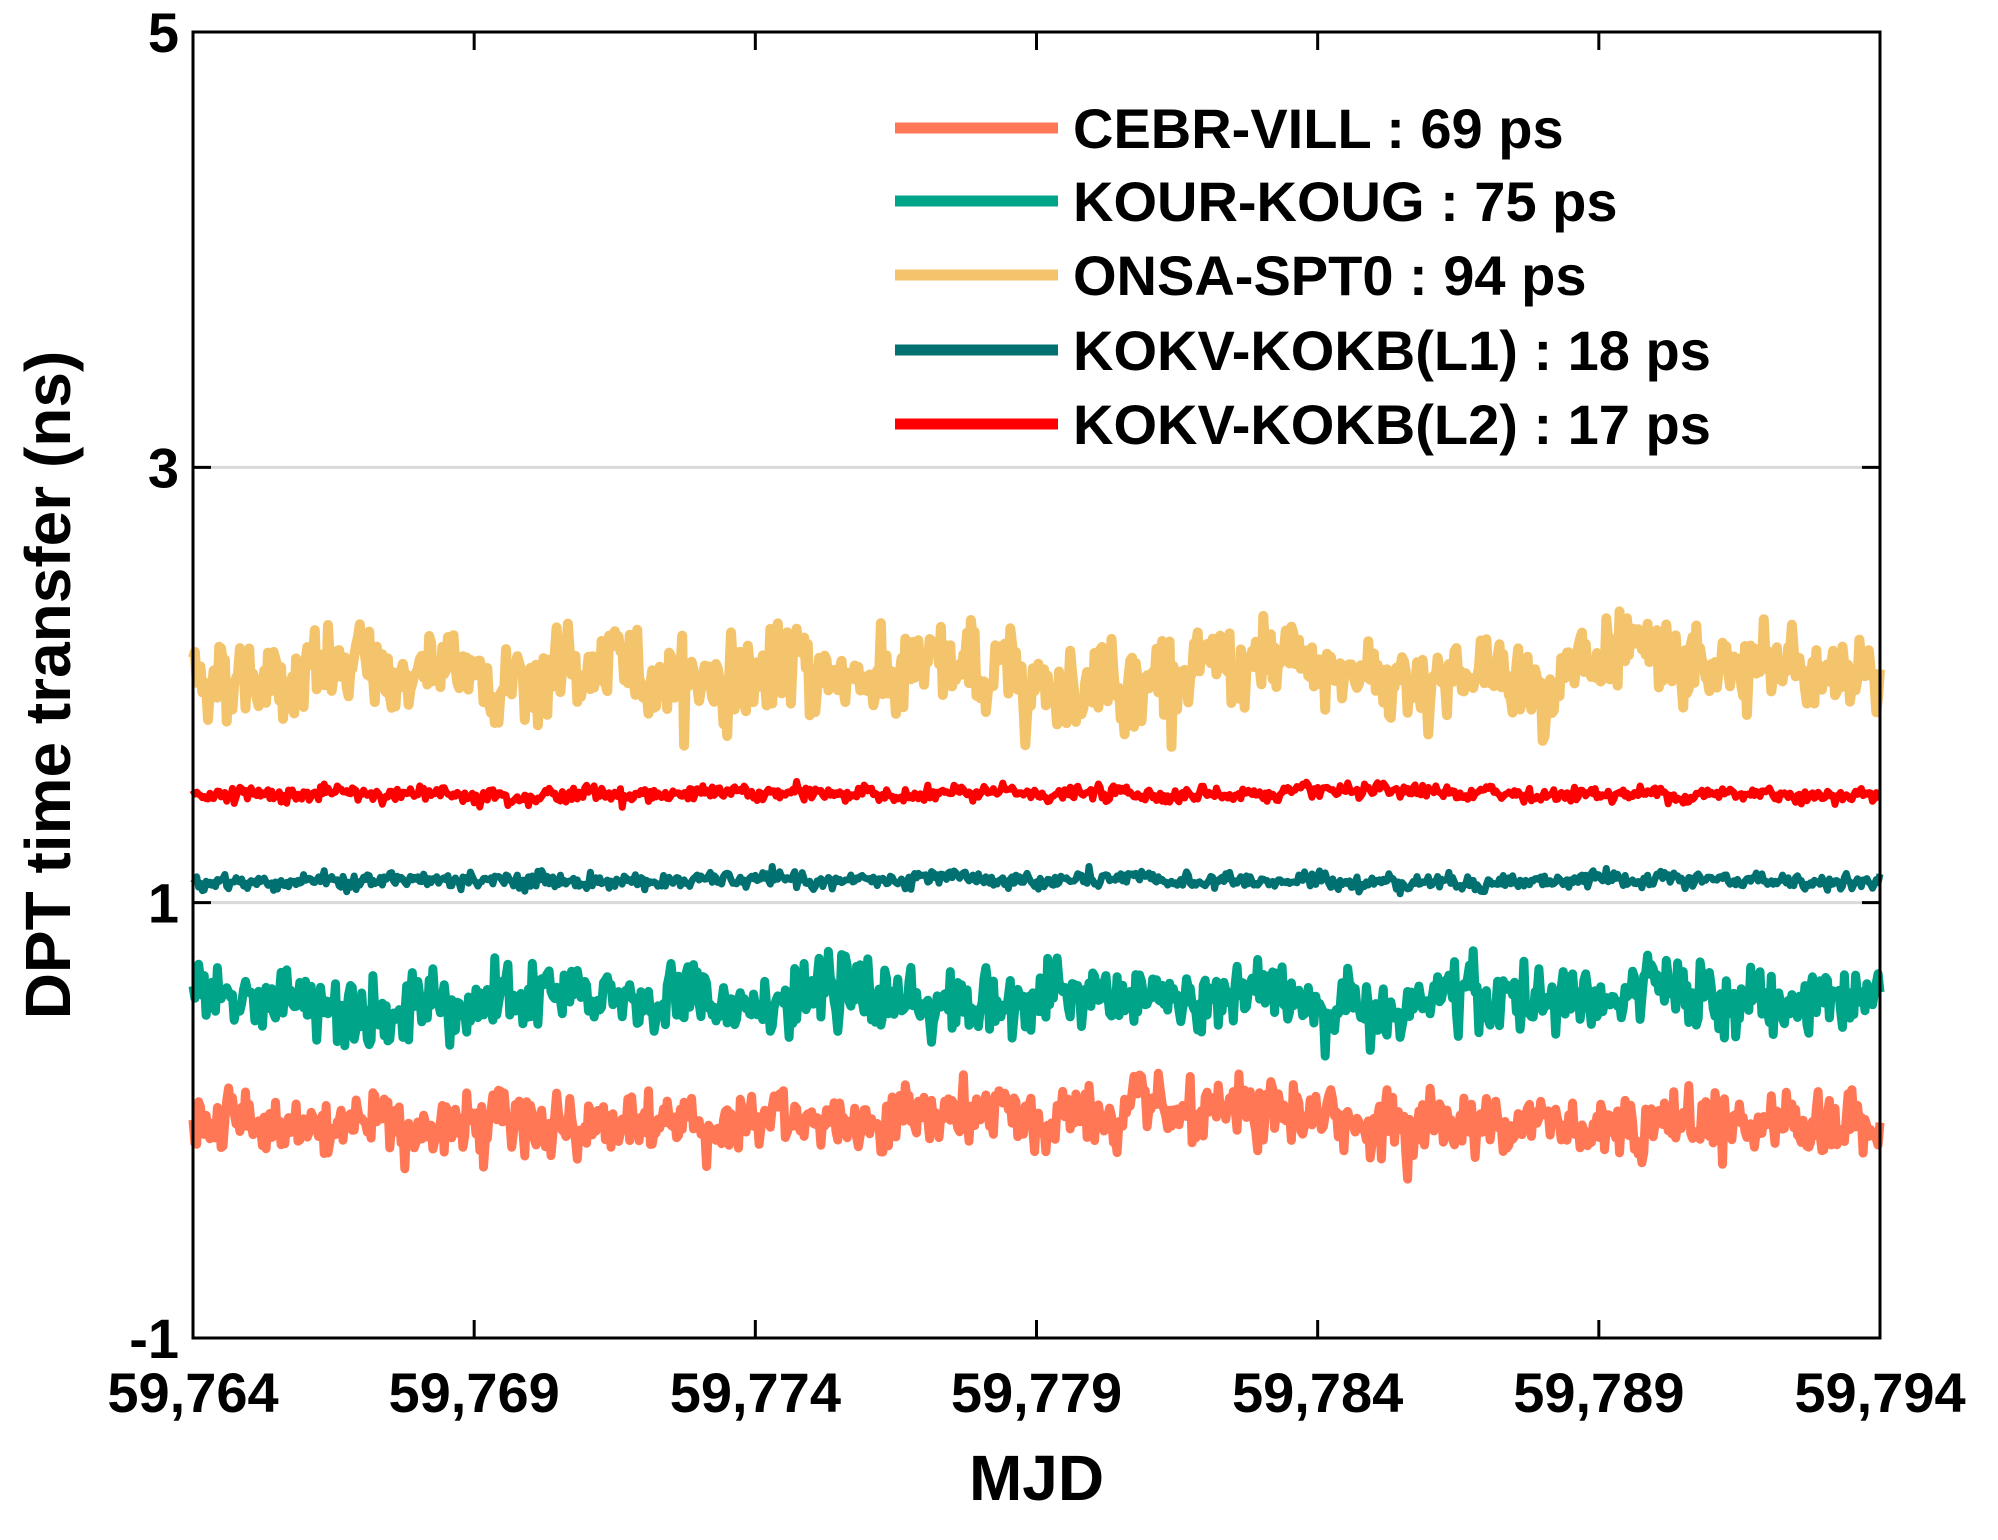 Image resolution: width=1998 pixels, height=1540 pixels. What do you see at coordinates (474, 1392) in the screenshot?
I see `x-tick-label: 59,769` at bounding box center [474, 1392].